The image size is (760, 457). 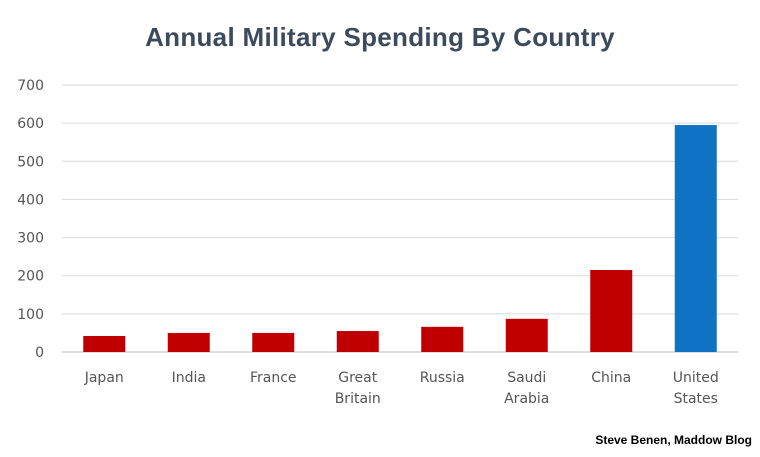 What do you see at coordinates (30, 124) in the screenshot?
I see `y-tick-label: 600` at bounding box center [30, 124].